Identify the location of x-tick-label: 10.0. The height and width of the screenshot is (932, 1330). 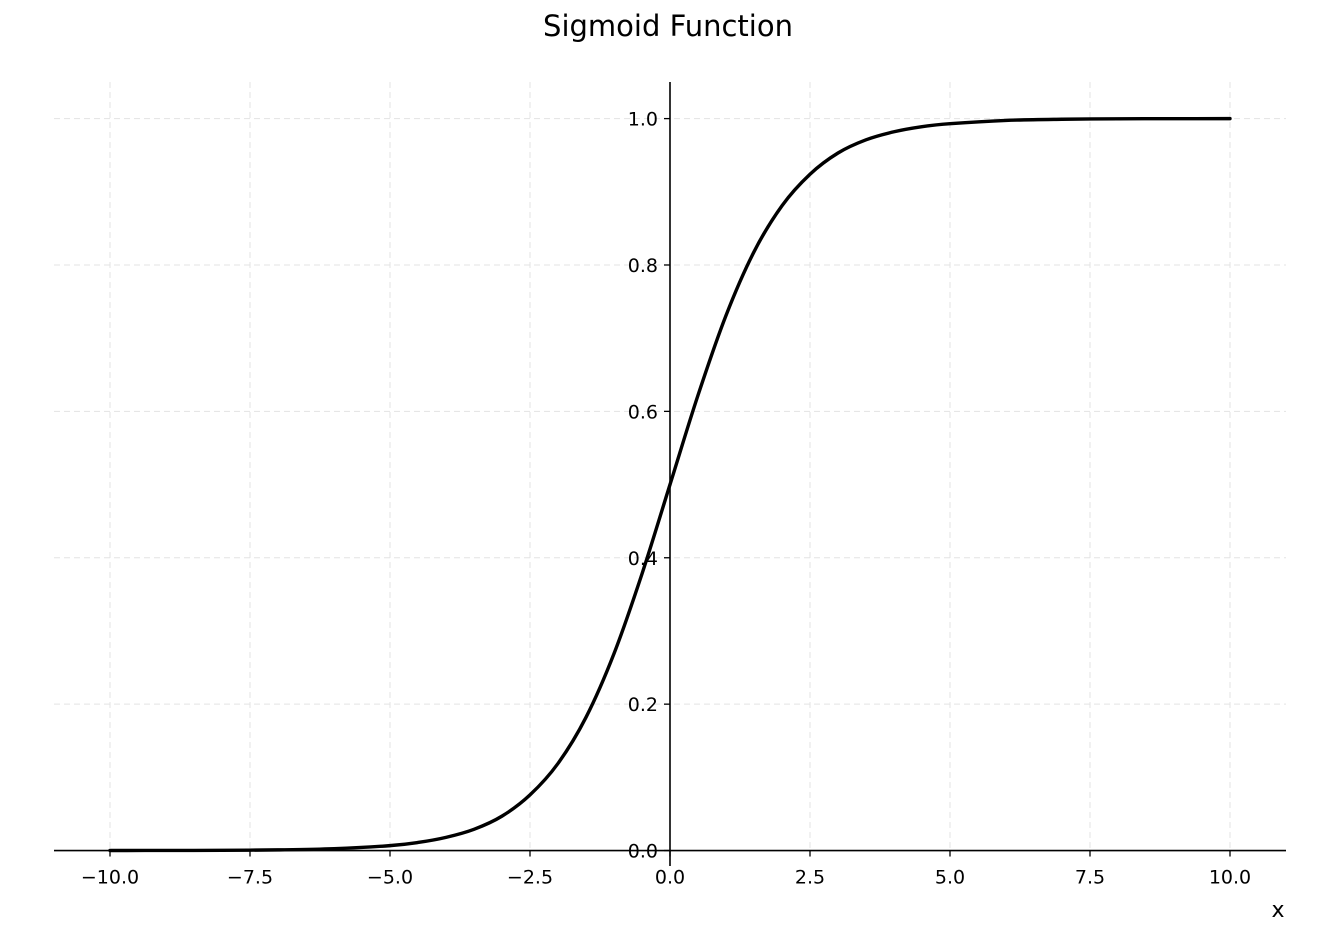
(1230, 878).